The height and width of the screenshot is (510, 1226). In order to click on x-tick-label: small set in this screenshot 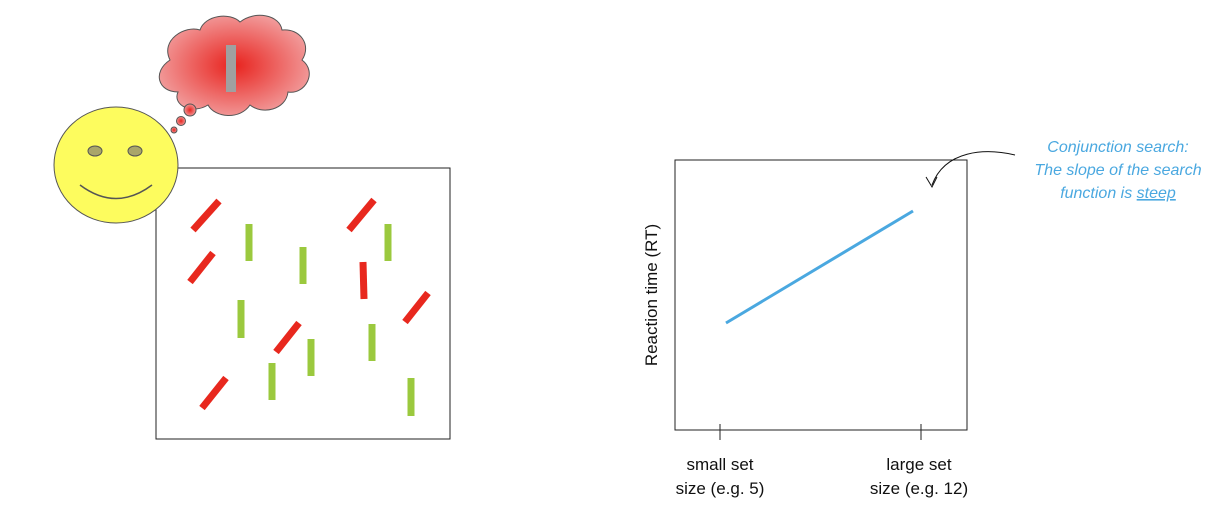, I will do `click(719, 464)`.